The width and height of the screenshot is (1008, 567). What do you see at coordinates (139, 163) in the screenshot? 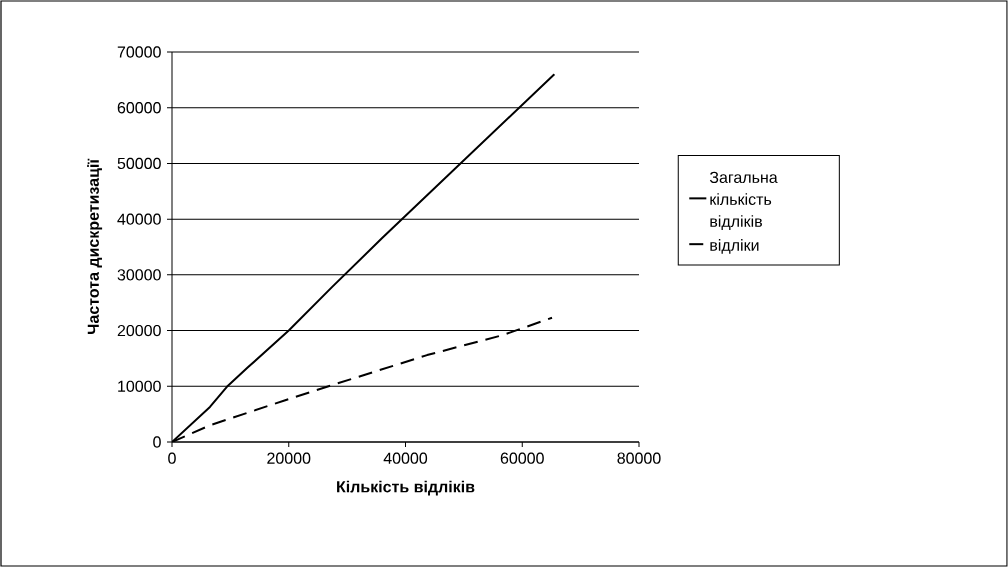
I see `y-tick-label: 50000` at bounding box center [139, 163].